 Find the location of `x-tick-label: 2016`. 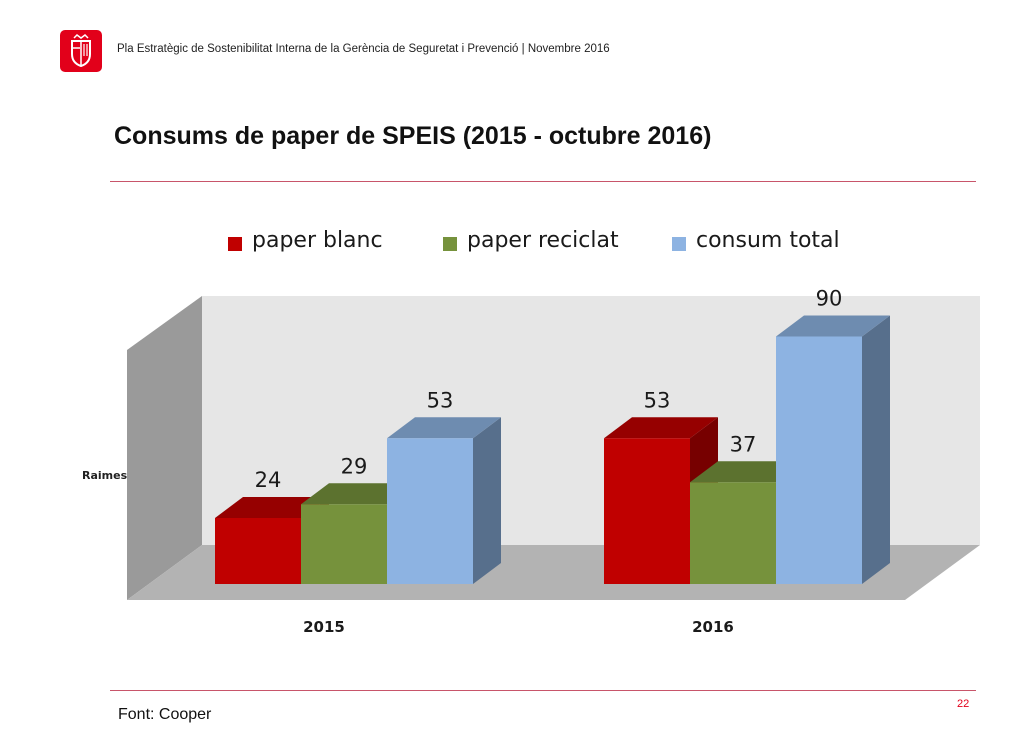

x-tick-label: 2016 is located at coordinates (713, 627).